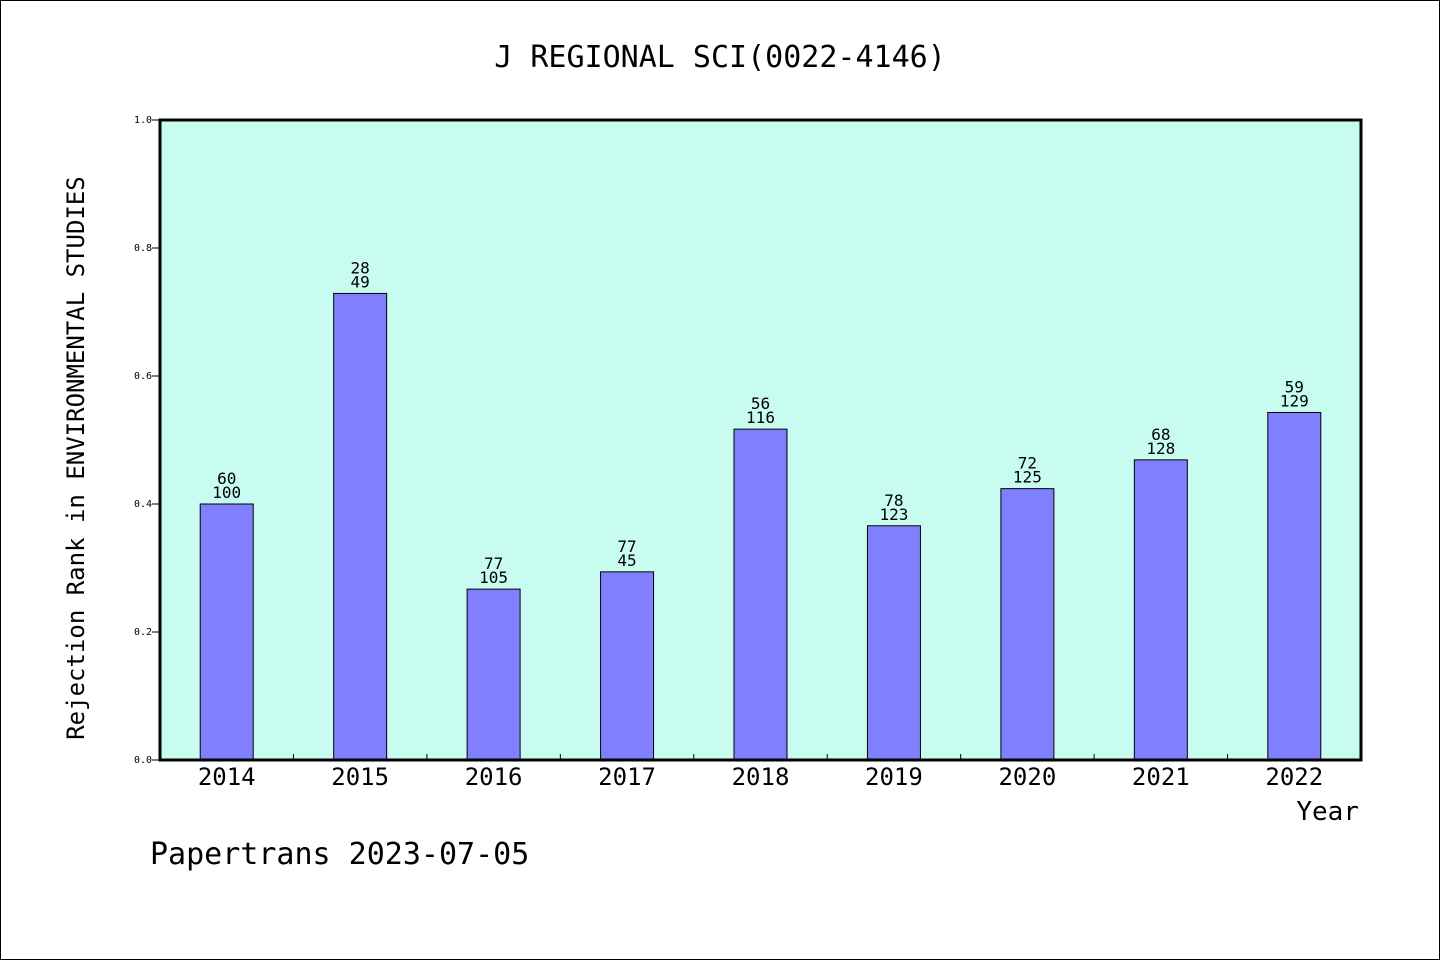 The image size is (1440, 960). What do you see at coordinates (893, 643) in the screenshot?
I see `bar-2019` at bounding box center [893, 643].